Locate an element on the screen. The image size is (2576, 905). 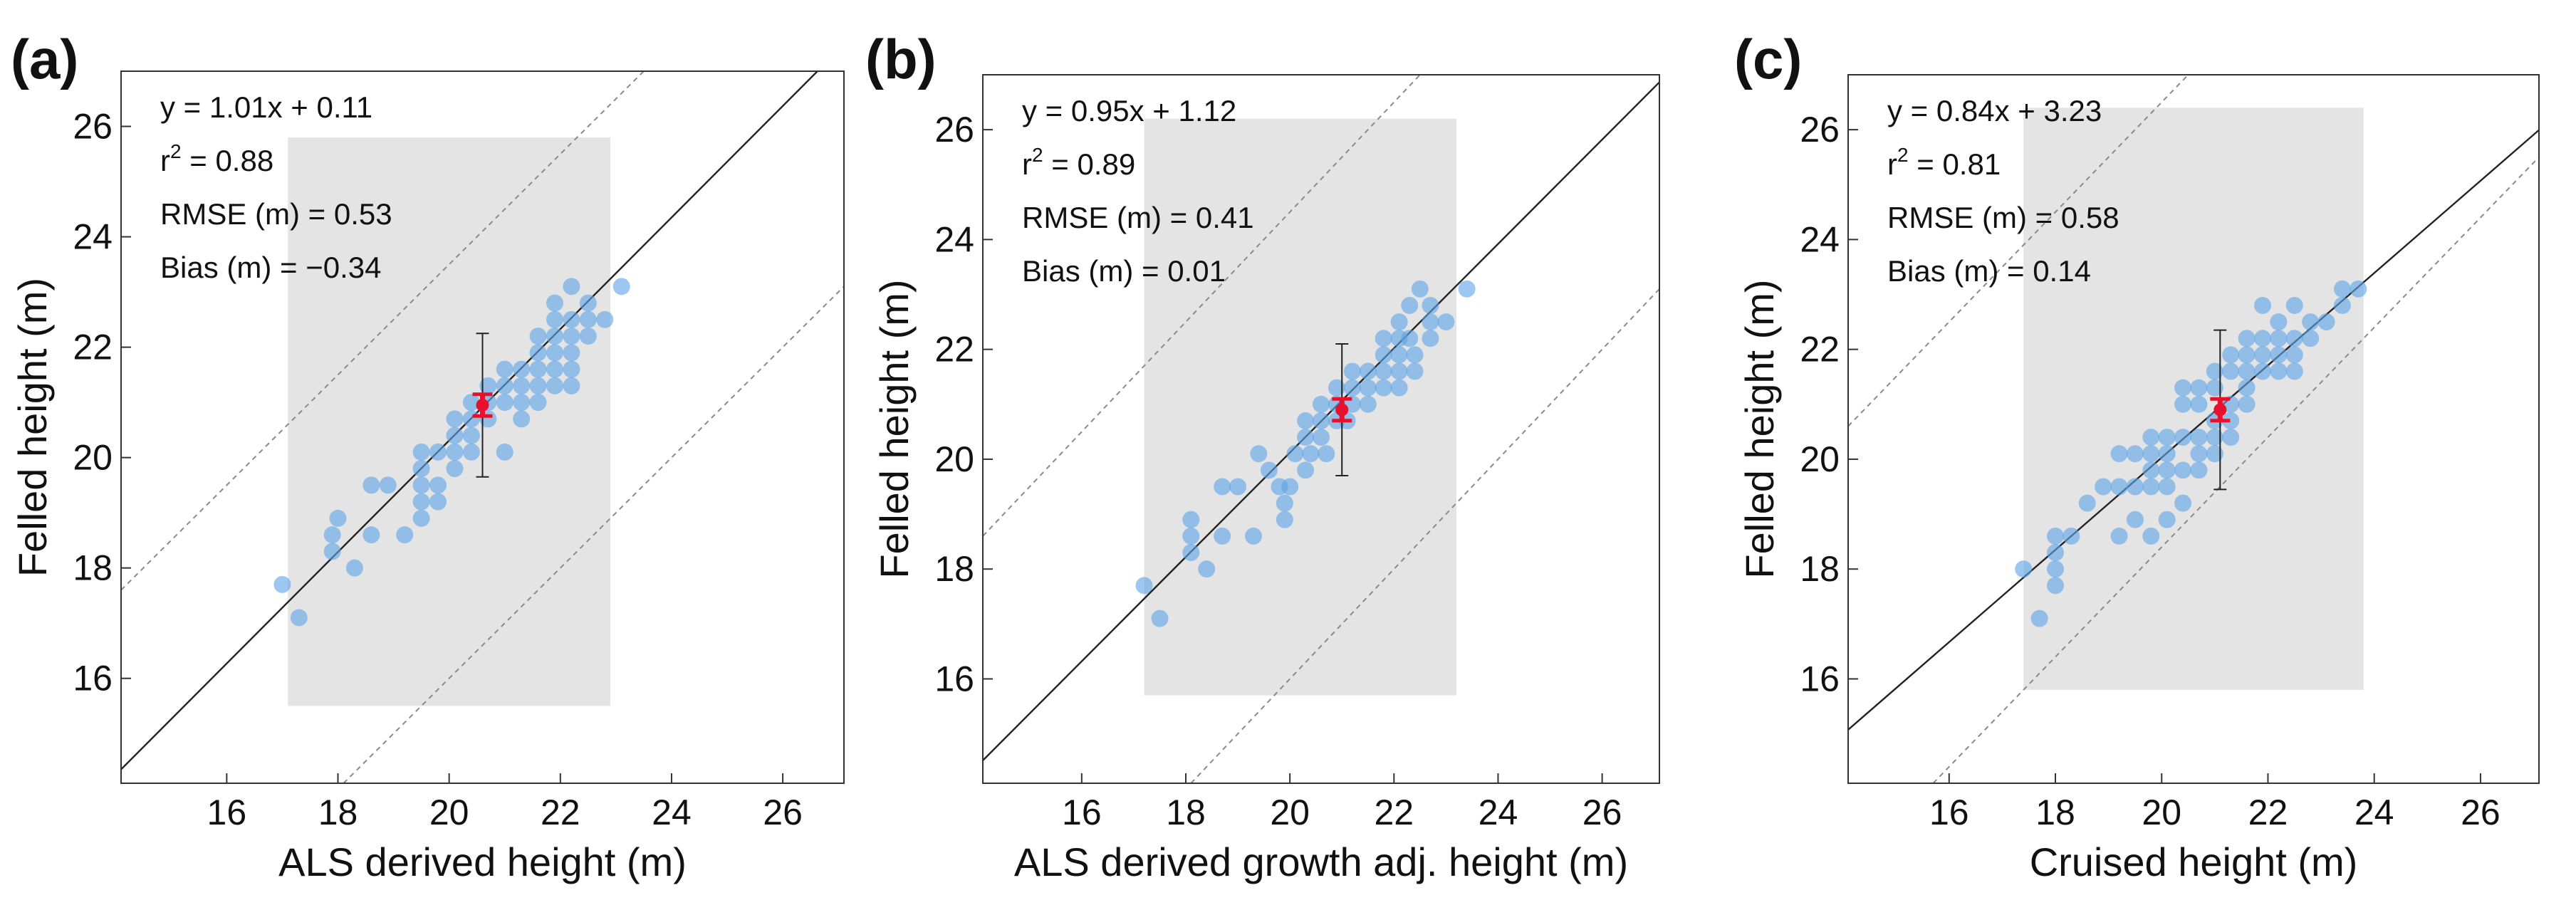
panel-label: (a) is located at coordinates (44, 59).